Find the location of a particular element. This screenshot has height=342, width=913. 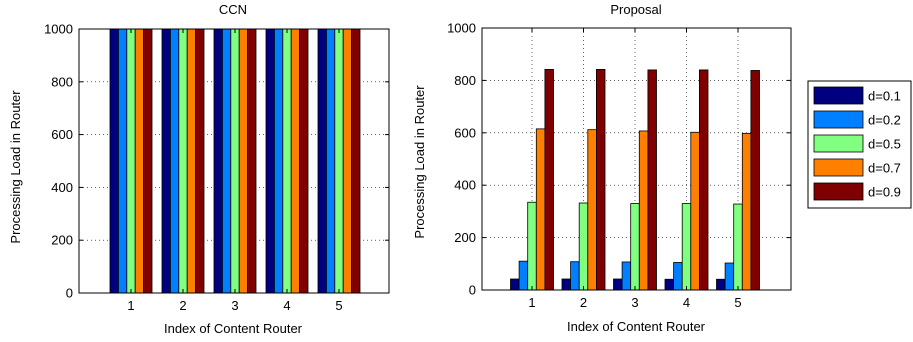

legend-label: d=0.7 is located at coordinates (884, 168).